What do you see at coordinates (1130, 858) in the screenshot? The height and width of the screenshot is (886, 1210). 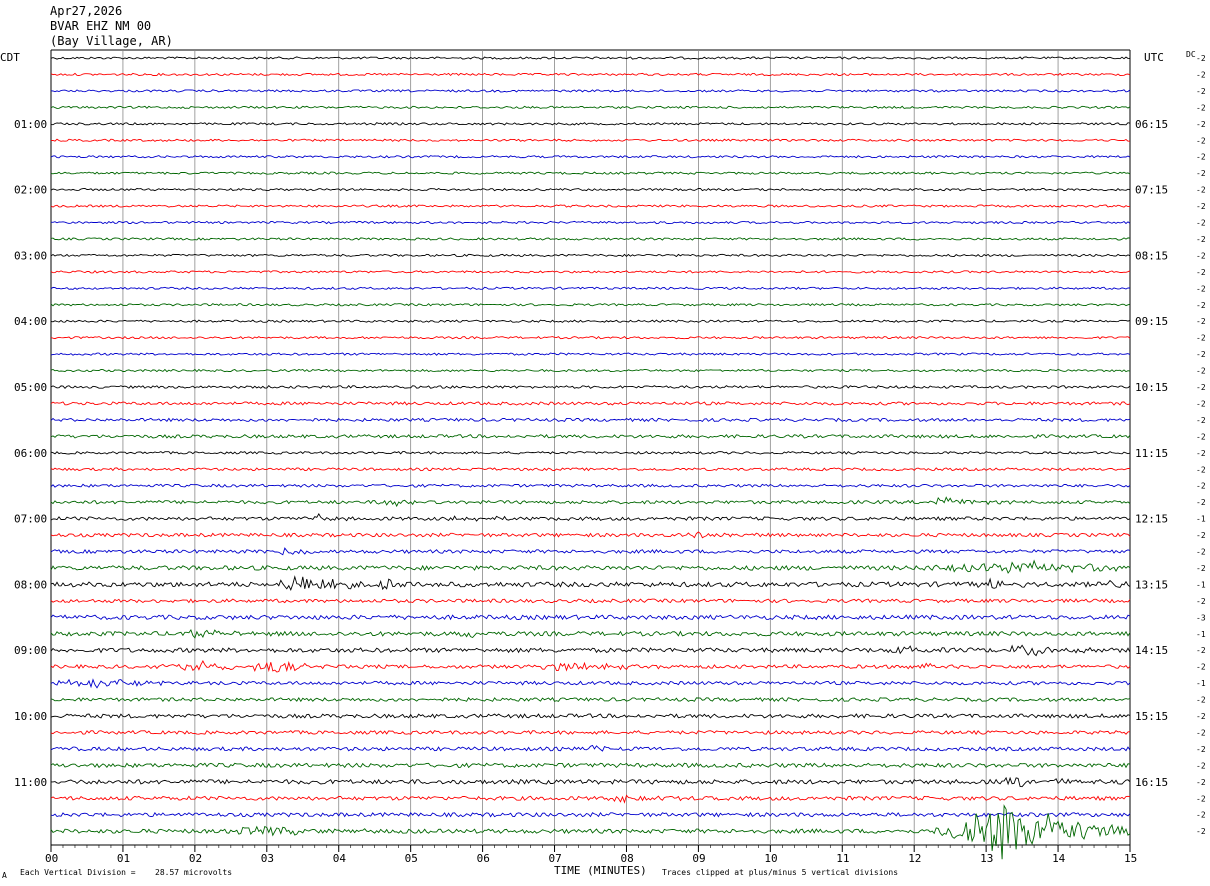 I see `x-tick-label: 15` at bounding box center [1130, 858].